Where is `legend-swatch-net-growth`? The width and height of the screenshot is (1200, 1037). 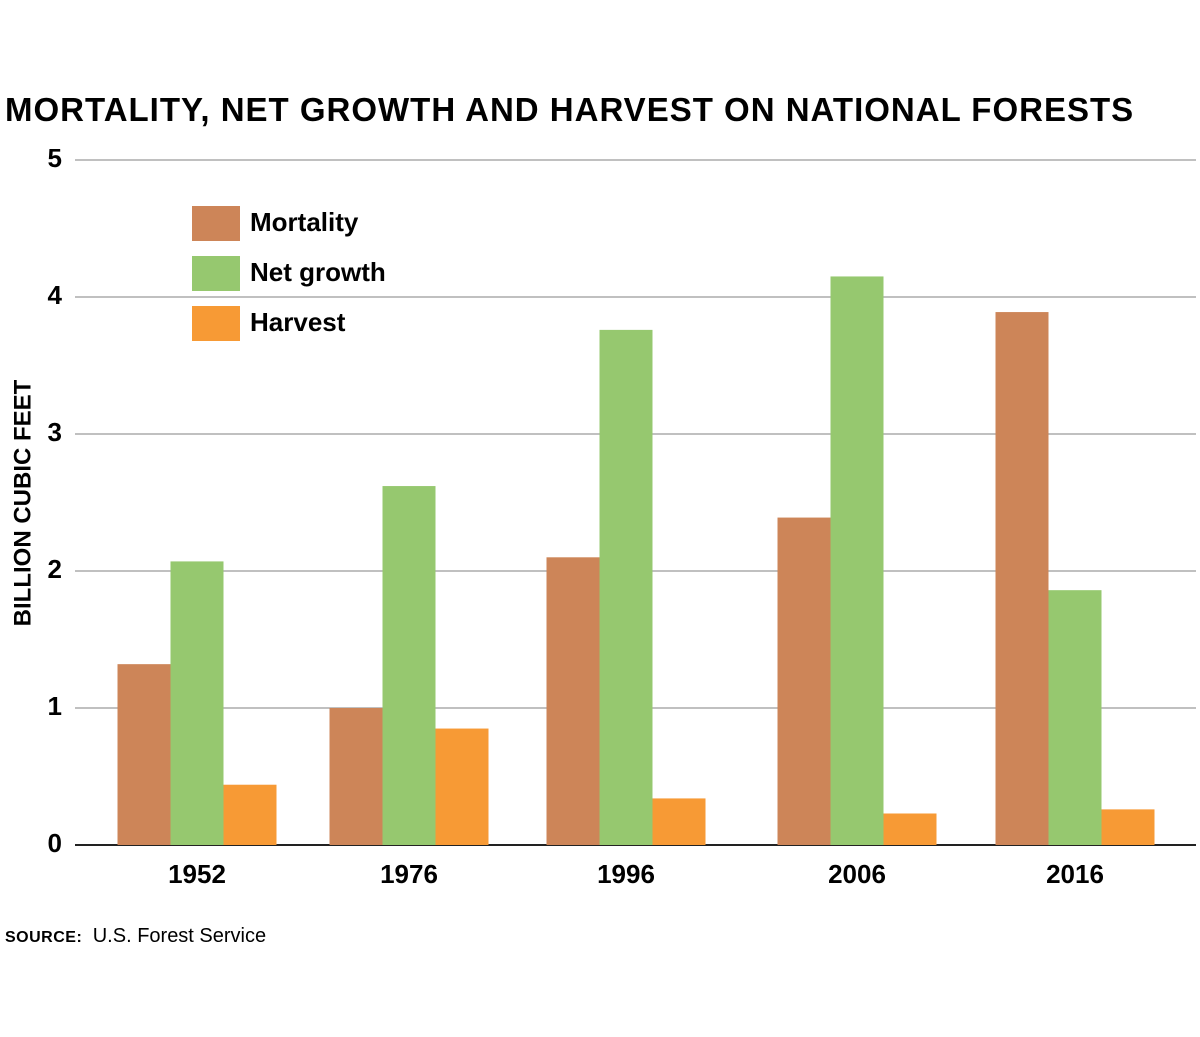 legend-swatch-net-growth is located at coordinates (216, 273).